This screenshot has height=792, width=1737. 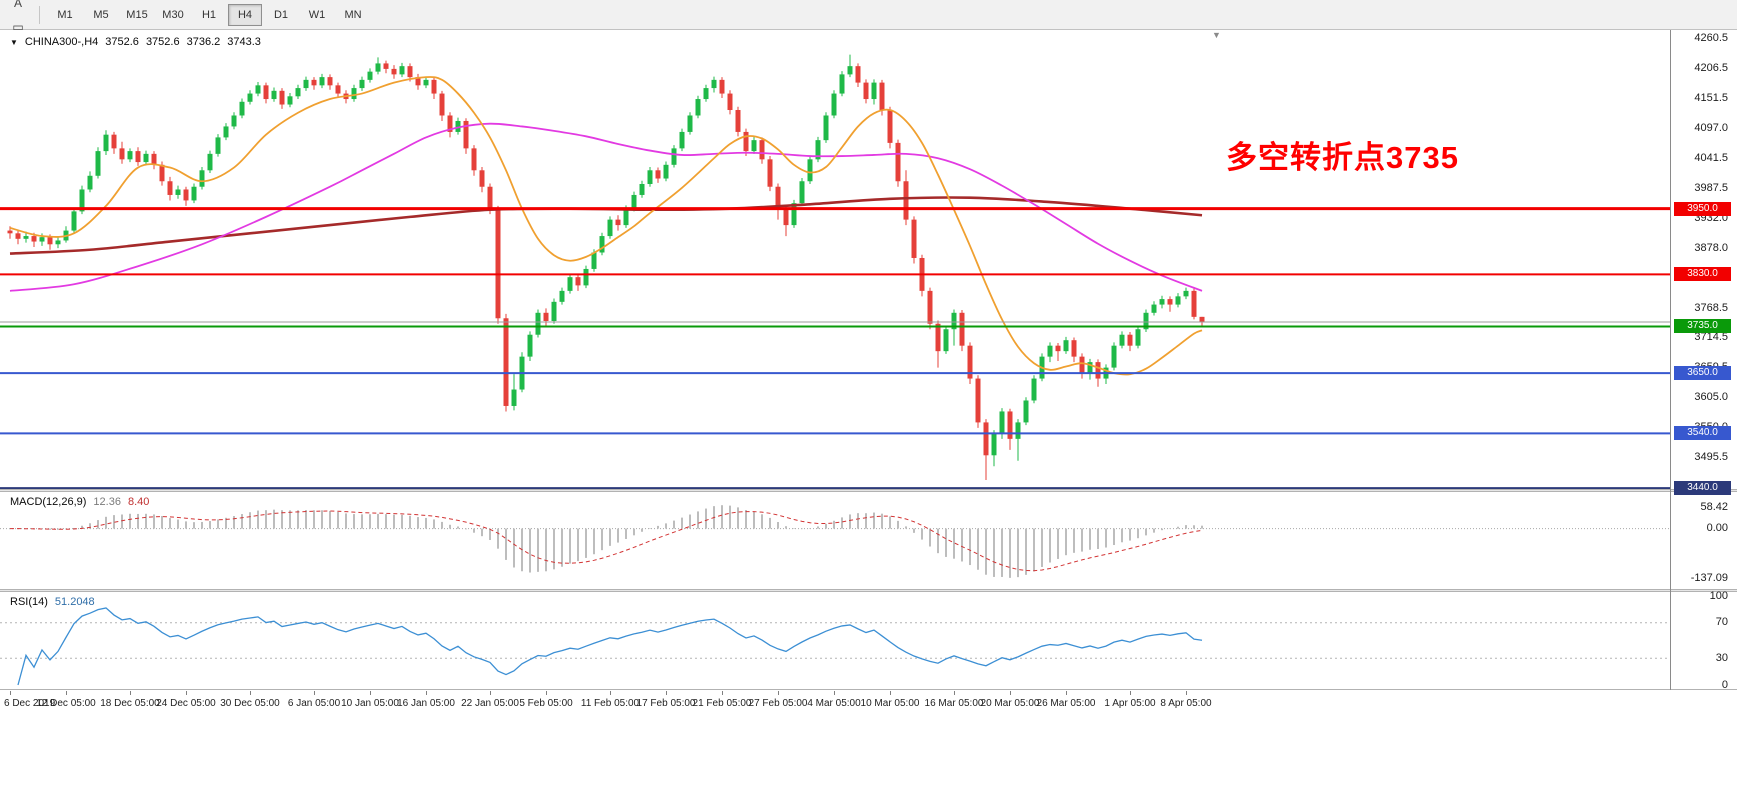 I want to click on macd-axis-label: -137.09, so click(x=1709, y=578).